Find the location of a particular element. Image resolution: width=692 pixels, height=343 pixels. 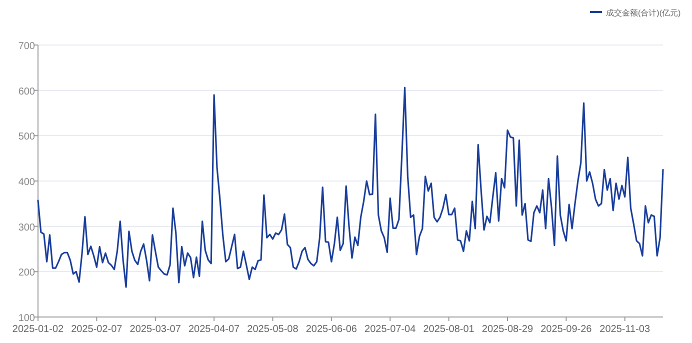

y-tick-label: 600 is located at coordinates (27, 92).